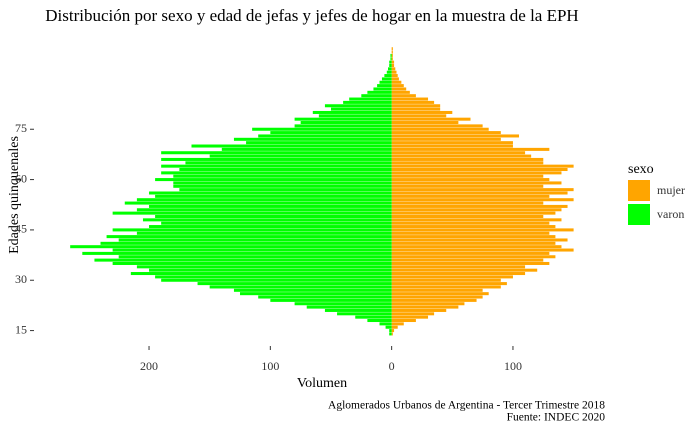 This screenshot has height=432, width=700. I want to click on legend-label: mujer, so click(671, 190).